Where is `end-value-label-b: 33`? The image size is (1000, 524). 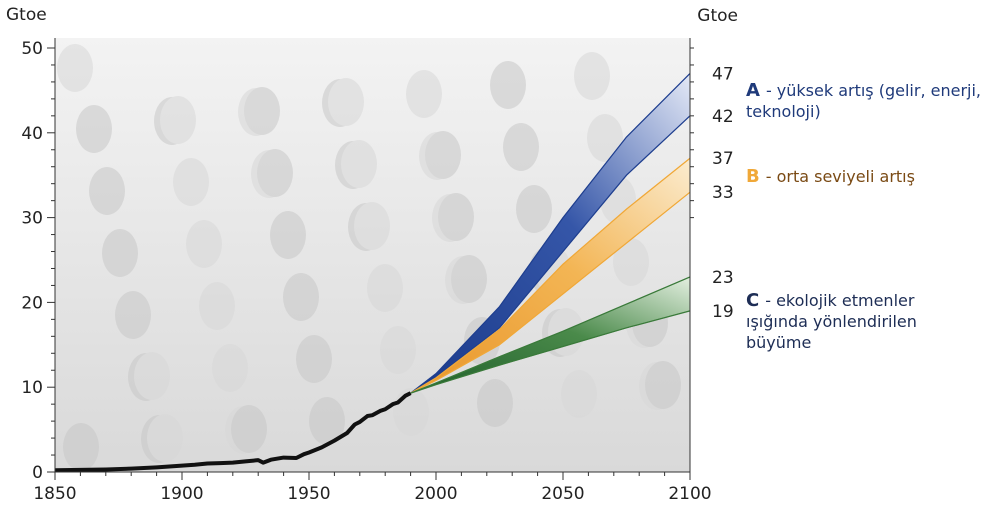
end-value-label-b: 33 is located at coordinates (723, 193).